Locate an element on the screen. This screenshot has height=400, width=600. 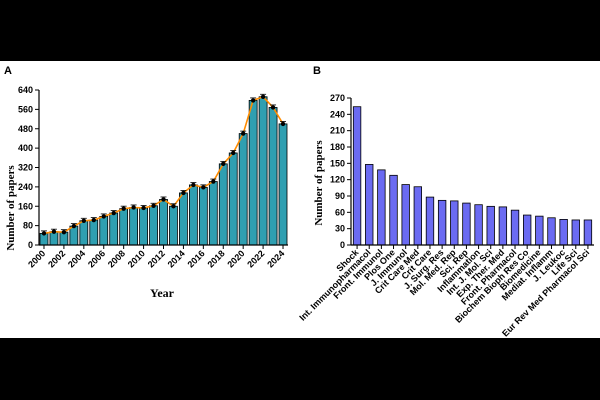
y-tick-label: 400 is located at coordinates (25, 148).